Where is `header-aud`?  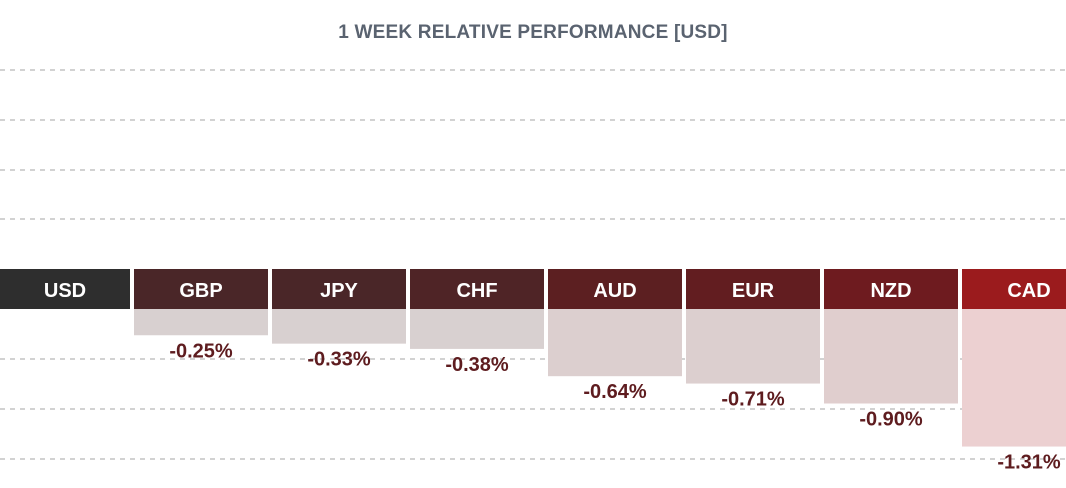
header-aud is located at coordinates (615, 289).